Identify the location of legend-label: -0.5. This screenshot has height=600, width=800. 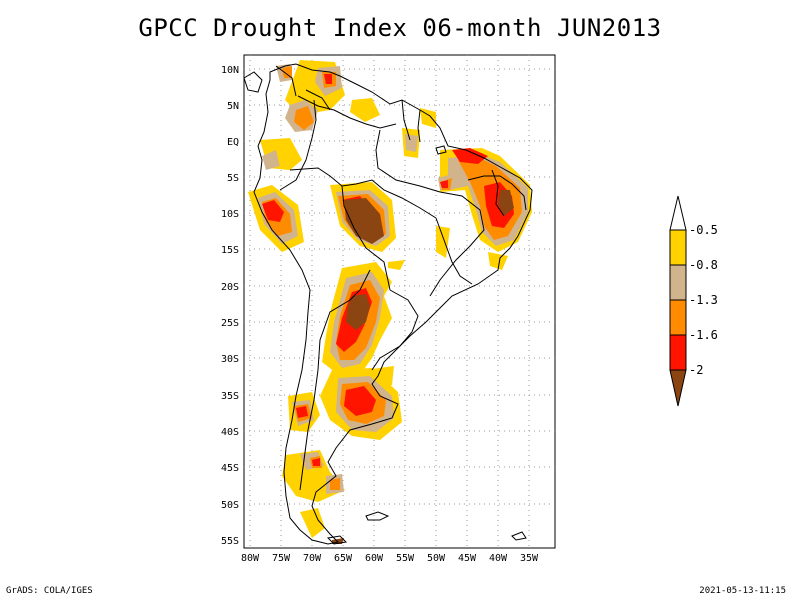
(703, 230).